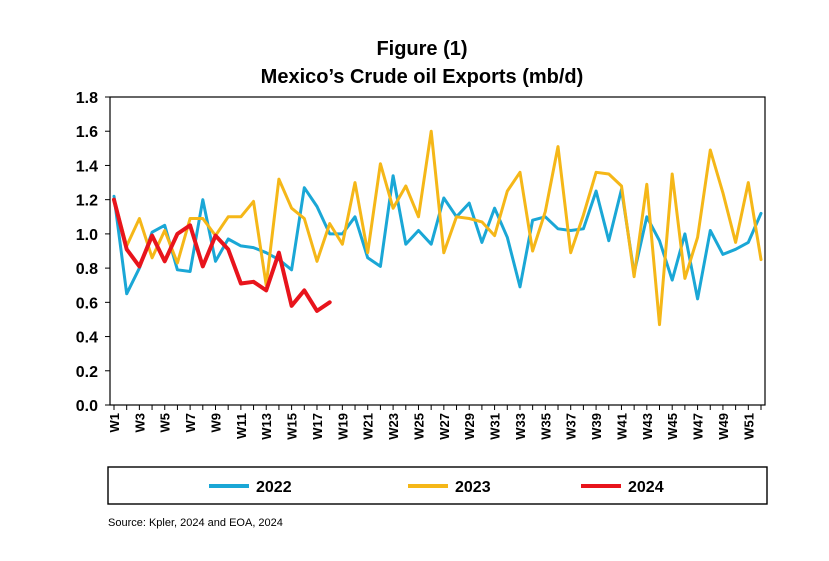 This screenshot has width=829, height=561. Describe the element at coordinates (87, 235) in the screenshot. I see `y-tick-label: 1.0` at that location.